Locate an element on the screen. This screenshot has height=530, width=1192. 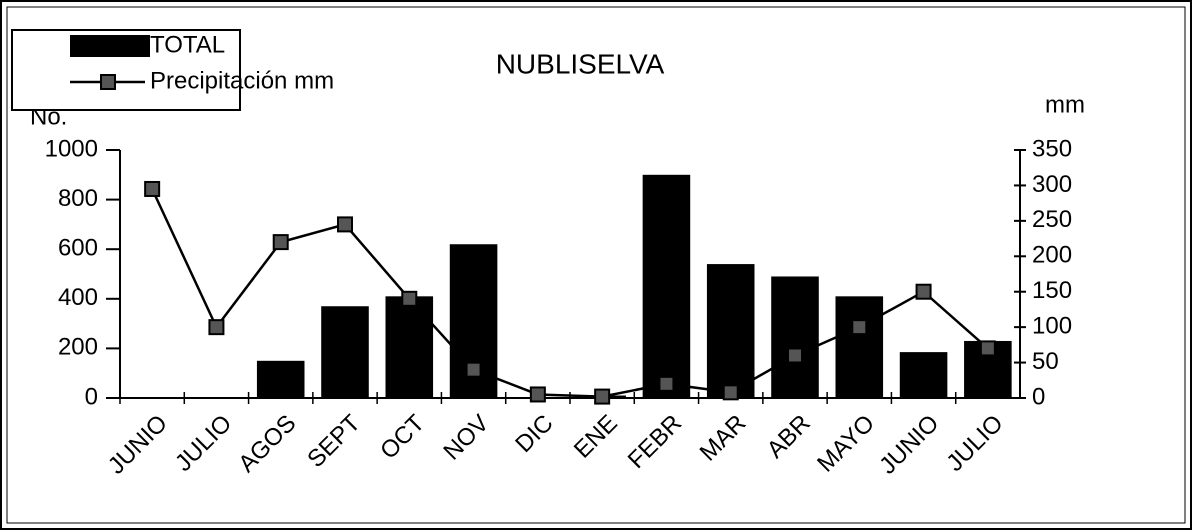
x-tick-label: FEBR is located at coordinates (655, 442).